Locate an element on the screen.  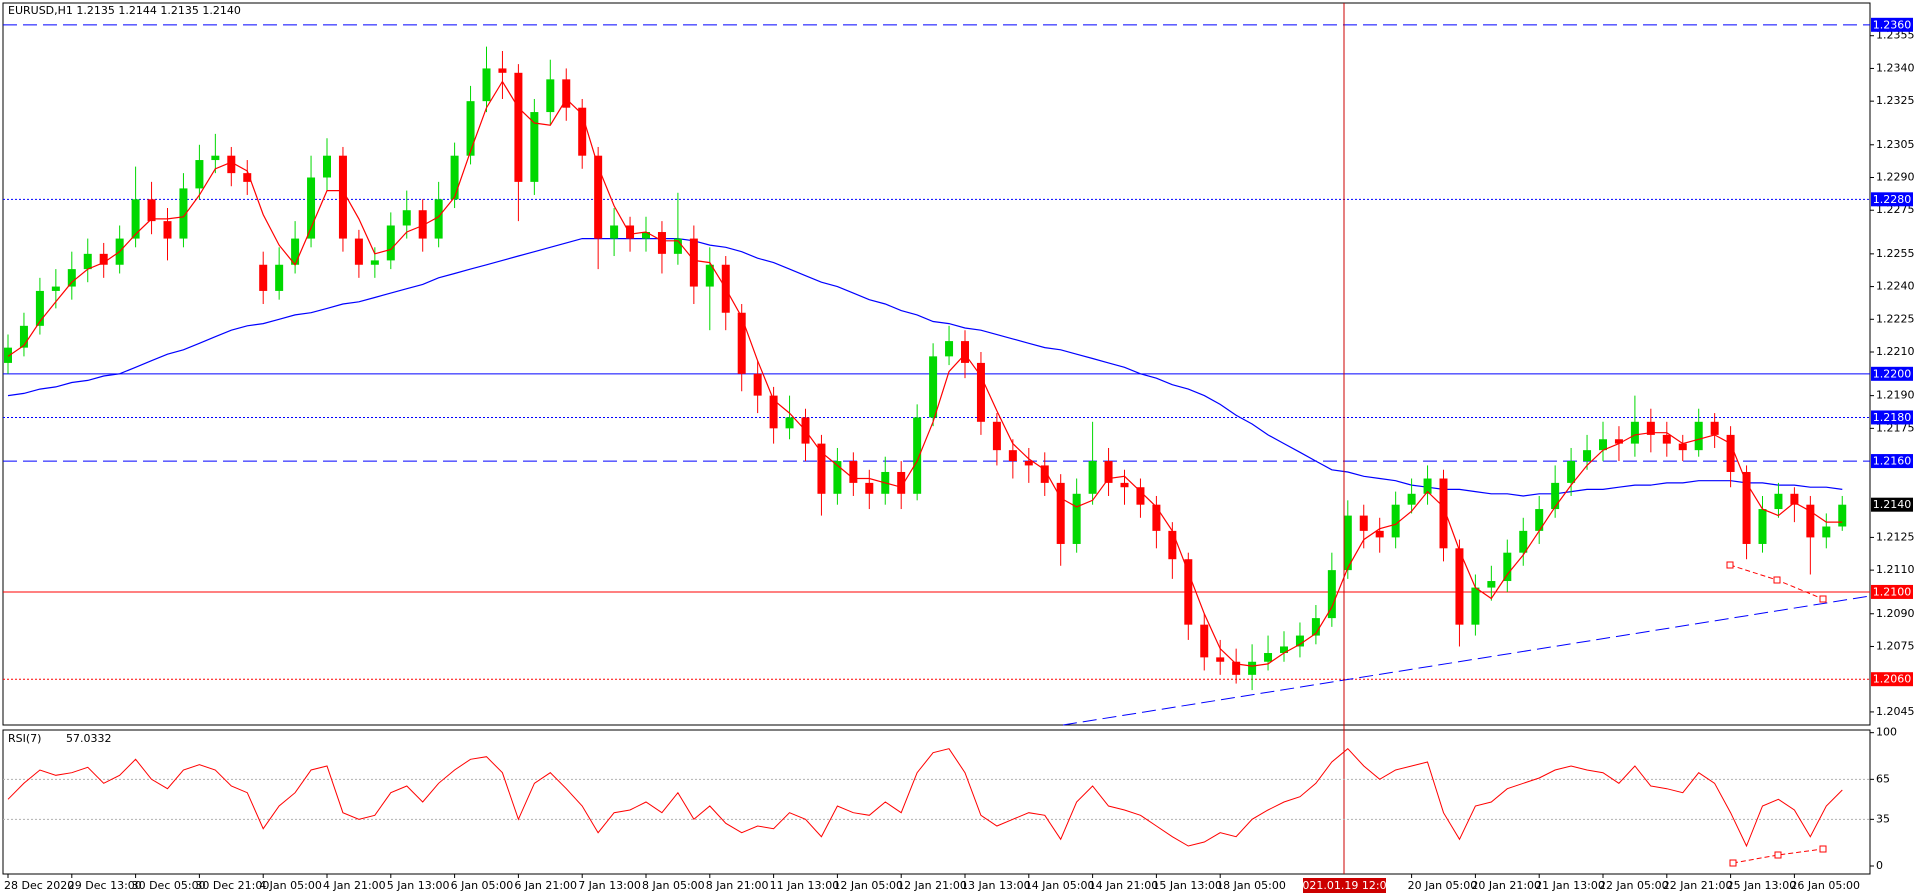
x-tick-label: 8 Jan 05:00 is located at coordinates (673, 885).